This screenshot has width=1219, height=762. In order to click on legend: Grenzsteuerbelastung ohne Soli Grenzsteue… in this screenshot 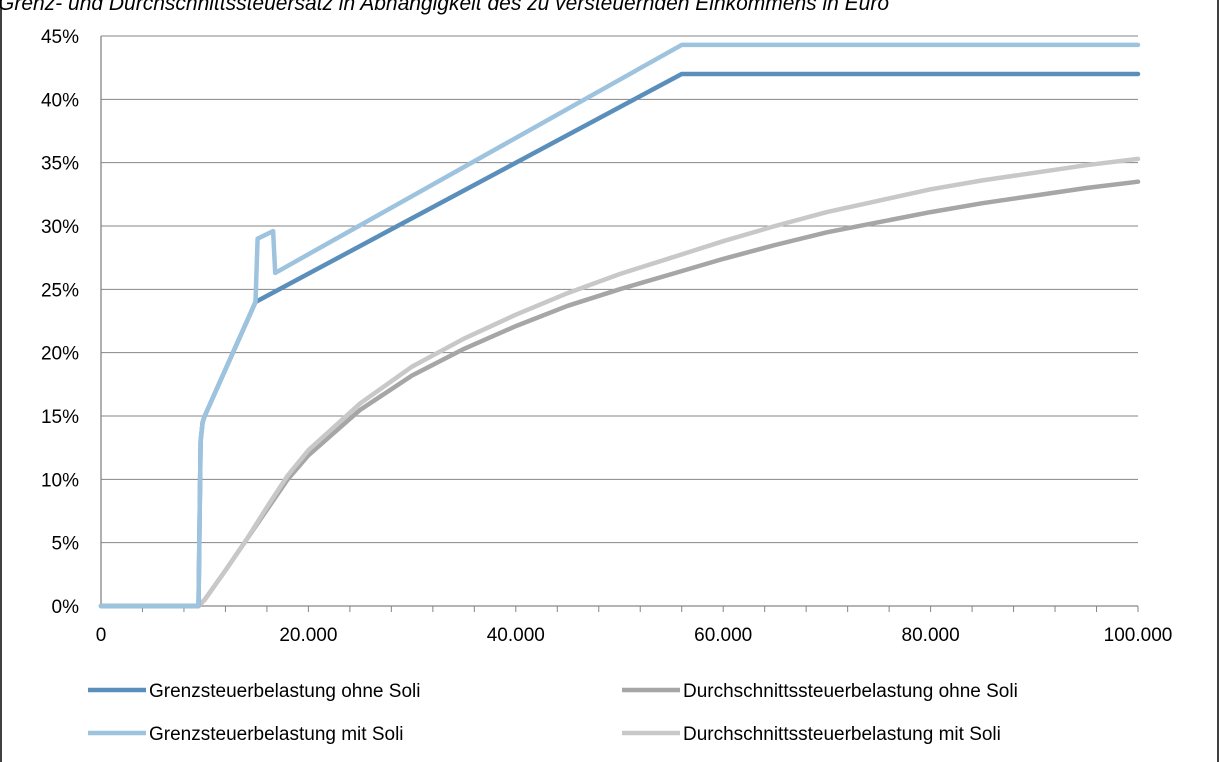, I will do `click(553, 713)`.